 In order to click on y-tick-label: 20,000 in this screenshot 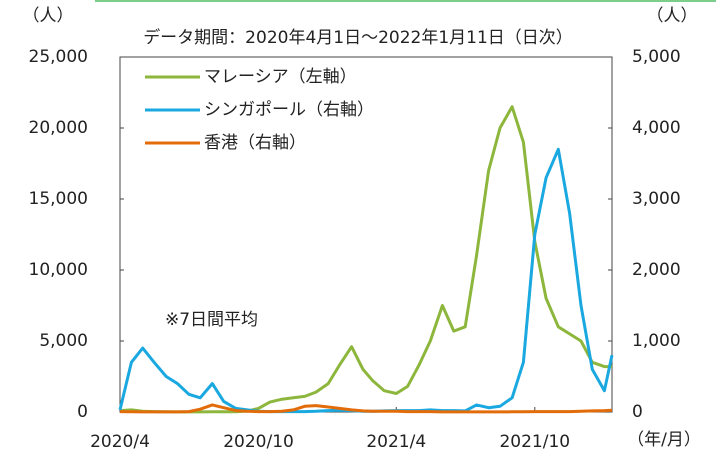, I will do `click(58, 128)`.